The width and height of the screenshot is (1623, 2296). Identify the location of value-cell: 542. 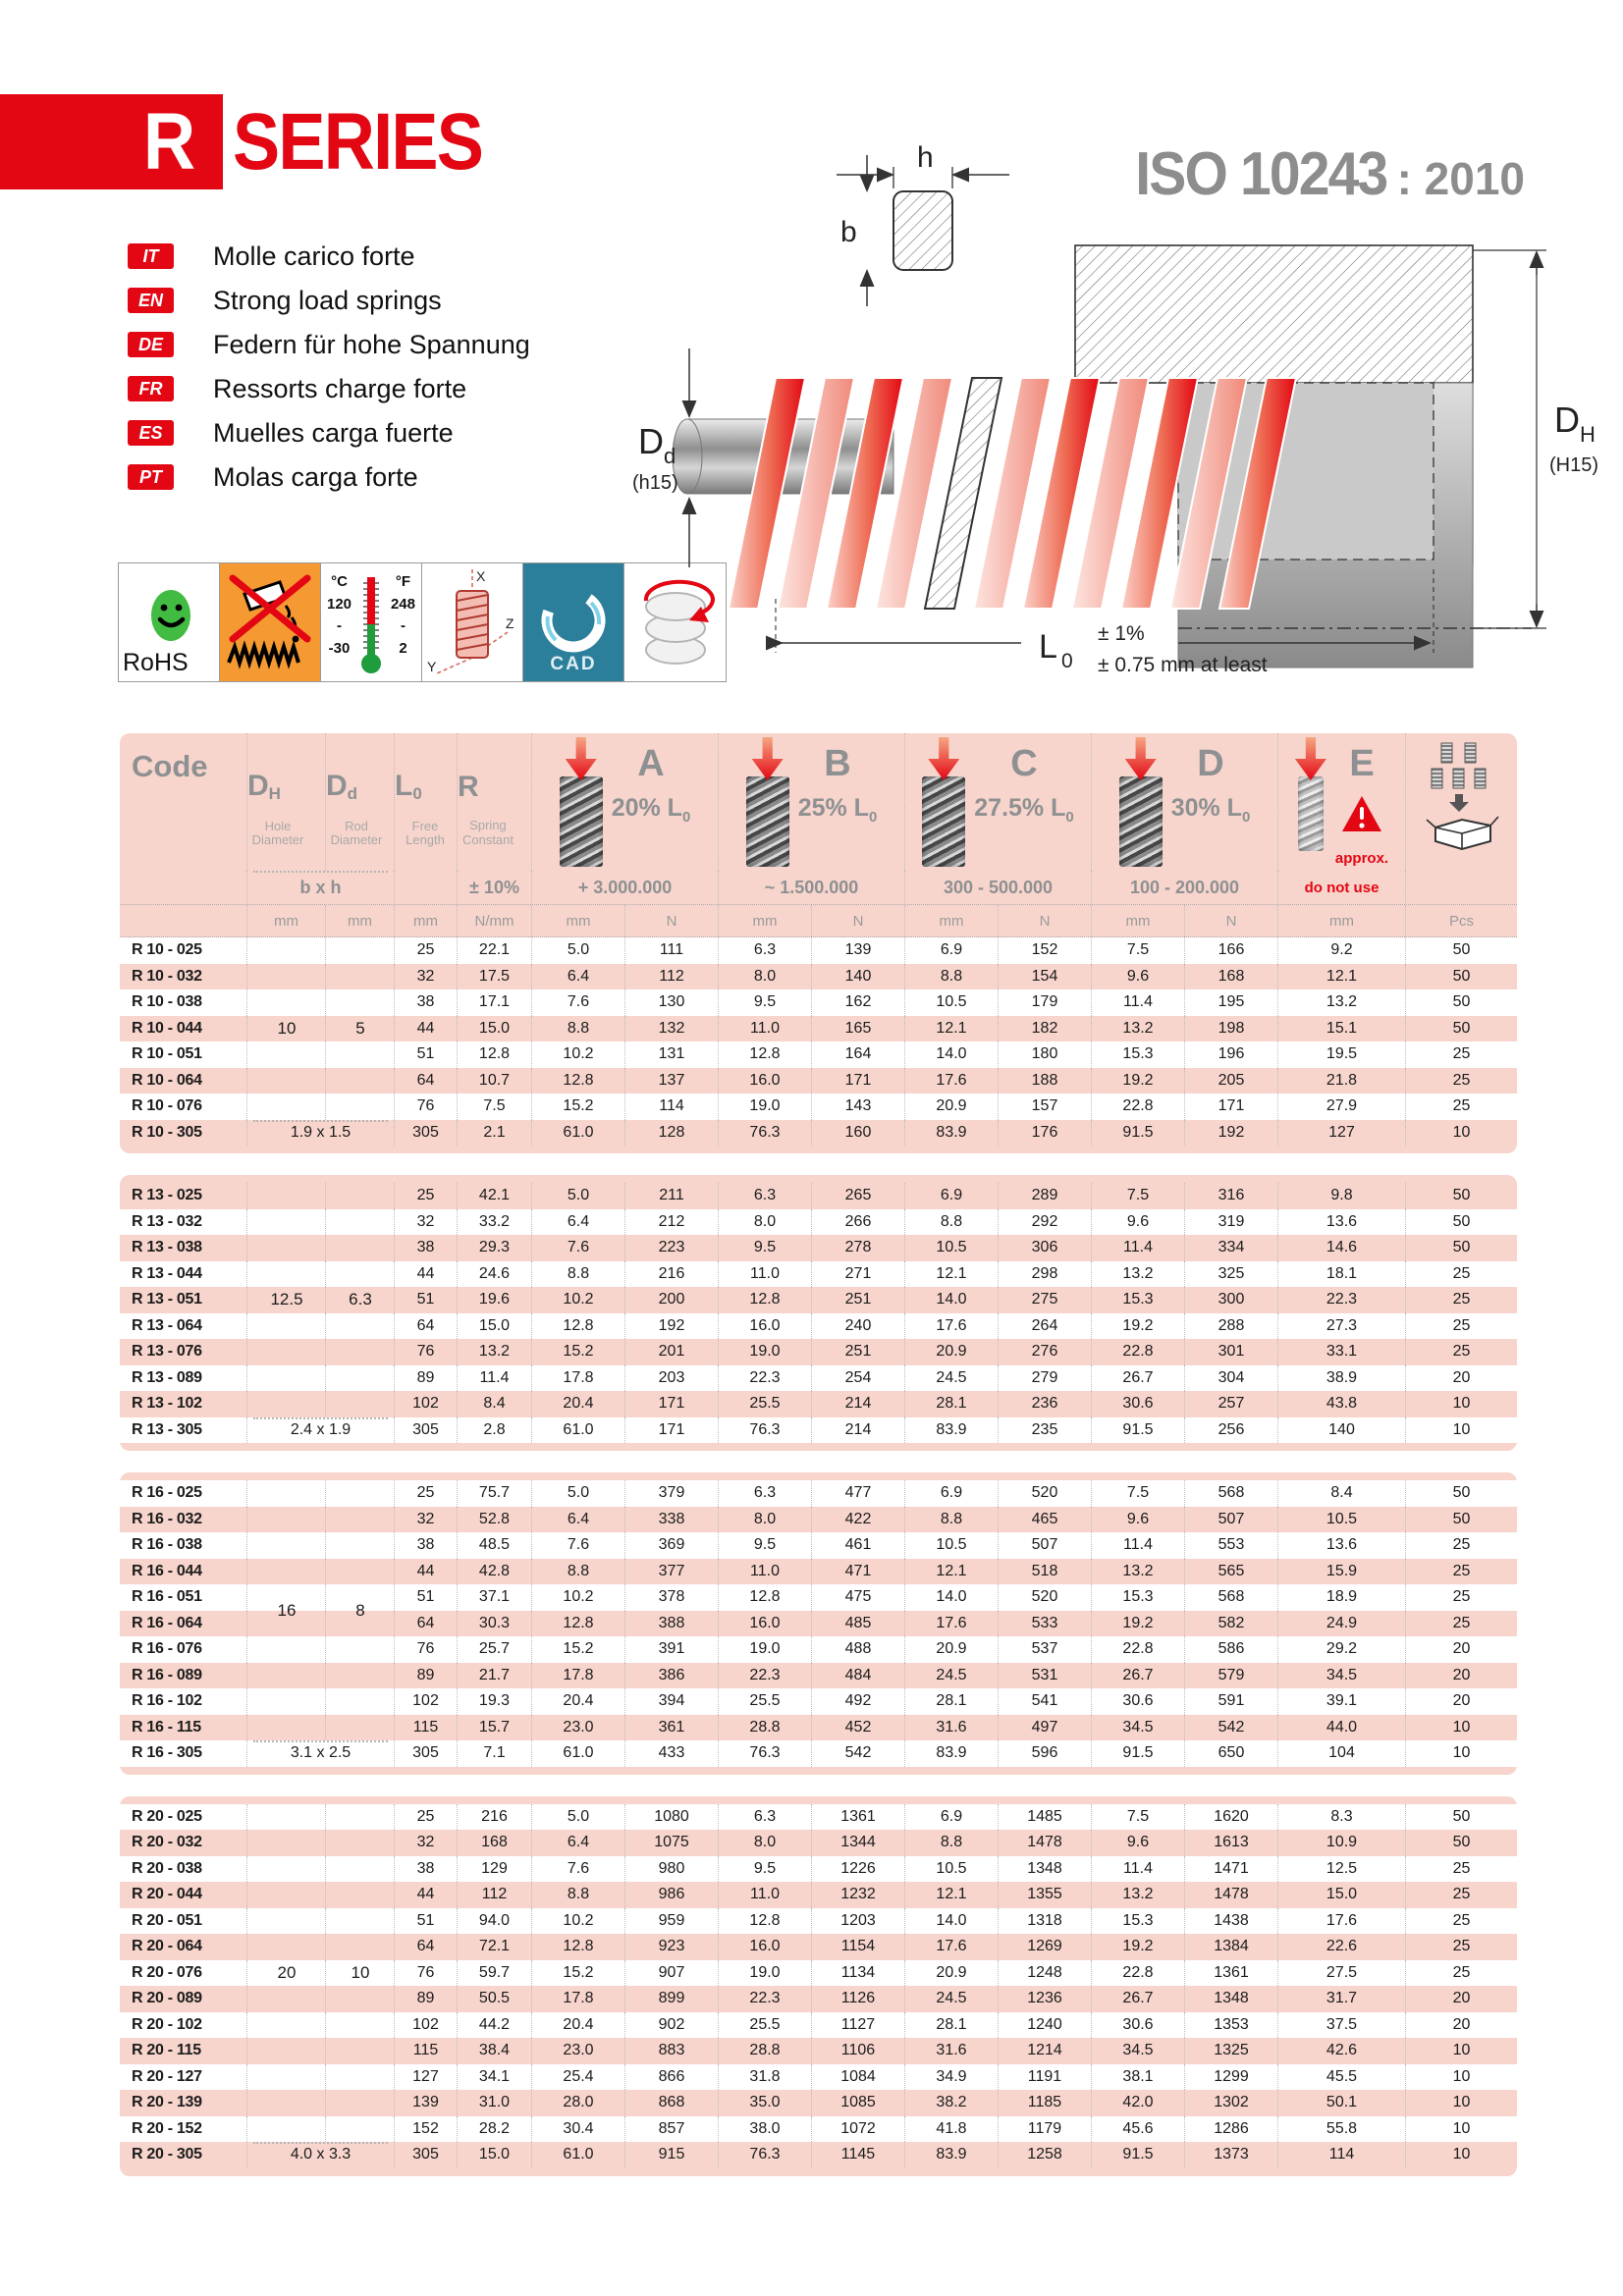
(1231, 1727).